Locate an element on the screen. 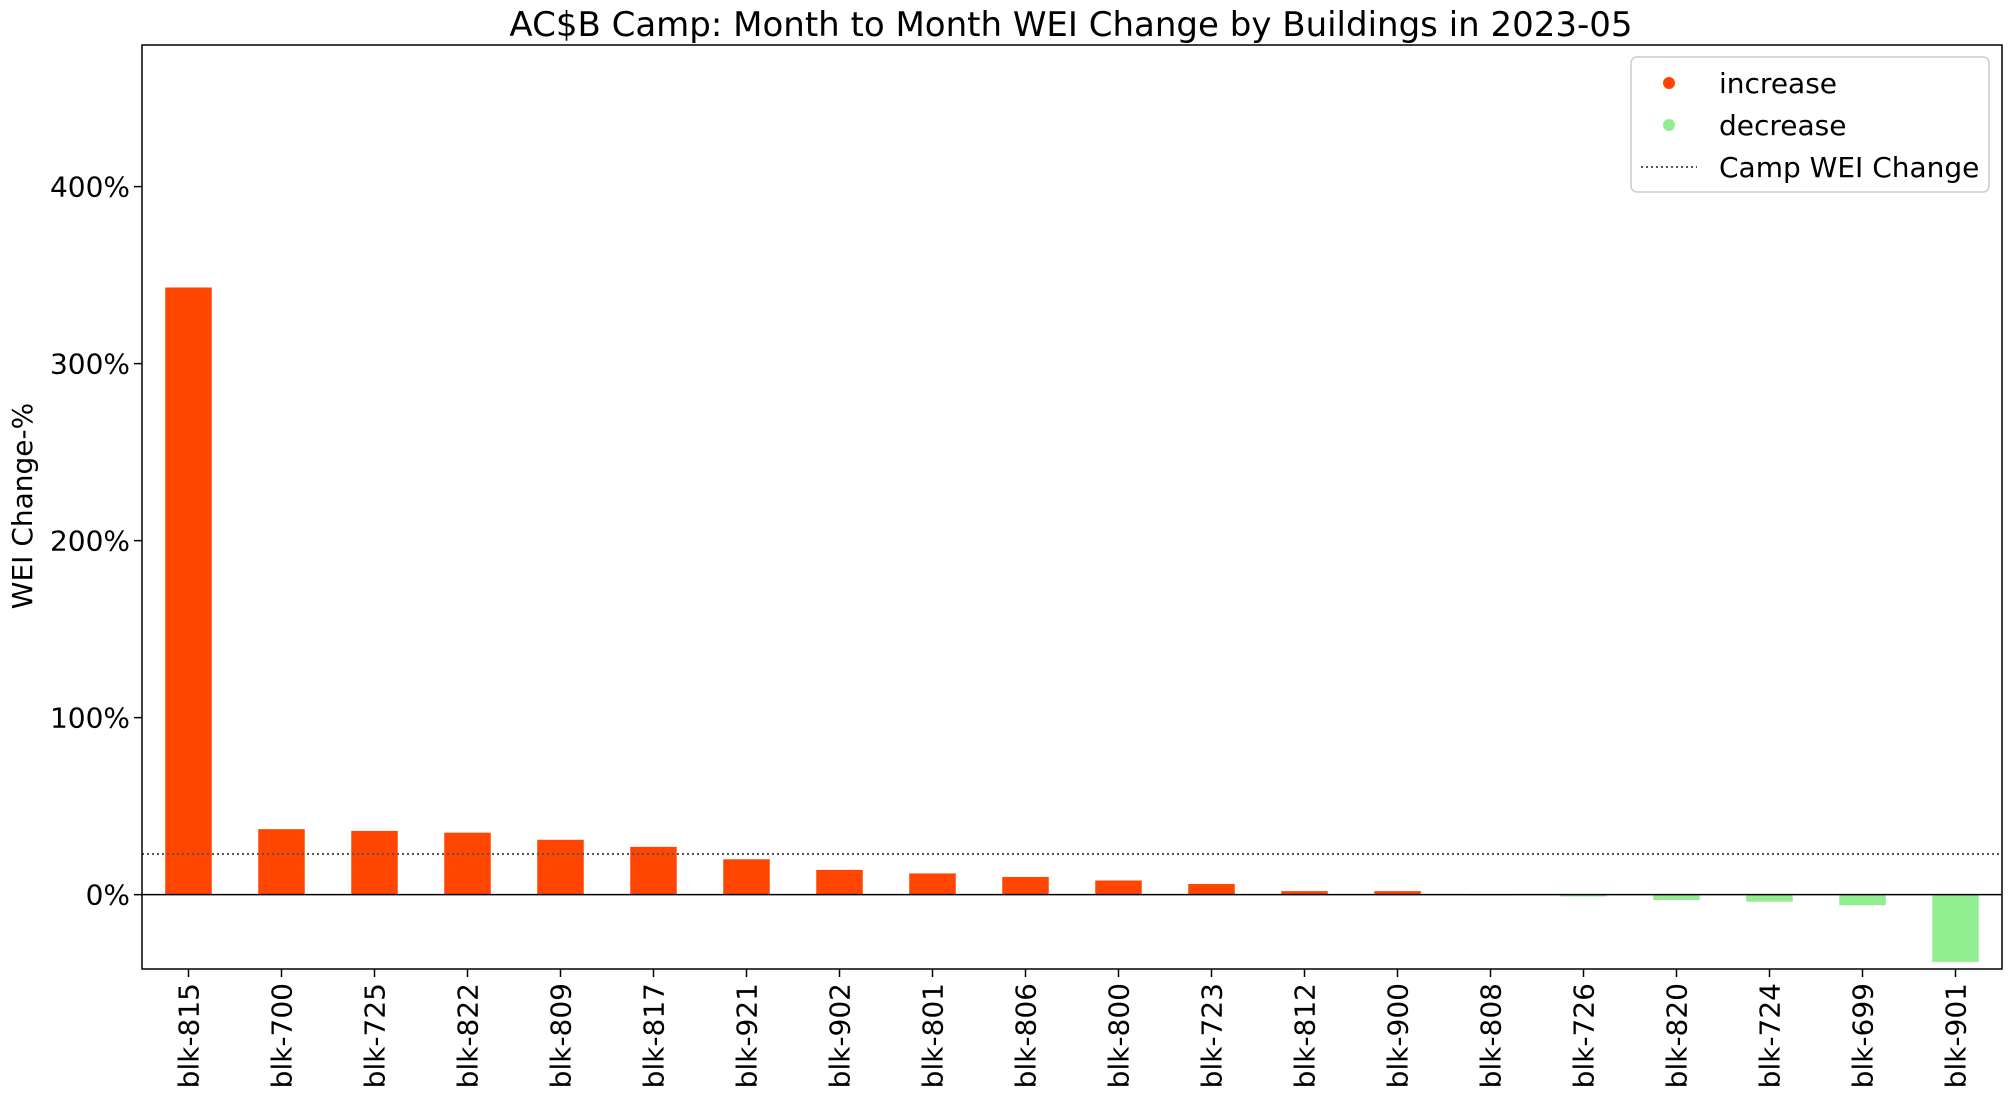 This screenshot has height=1103, width=2011. x-tick-label: blk-801 is located at coordinates (933, 1035).